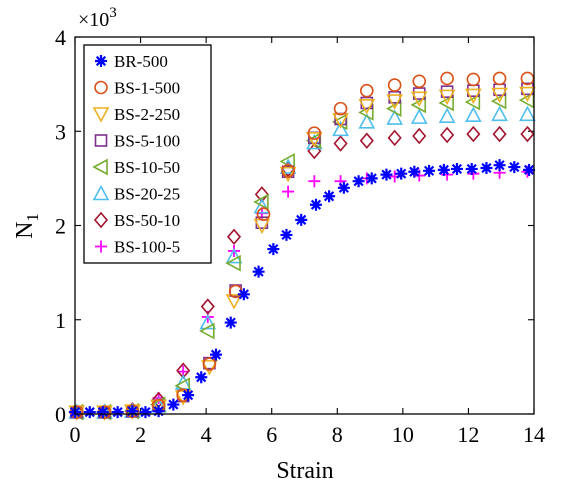  I want to click on legend-item: BS-2-250, so click(136, 114).